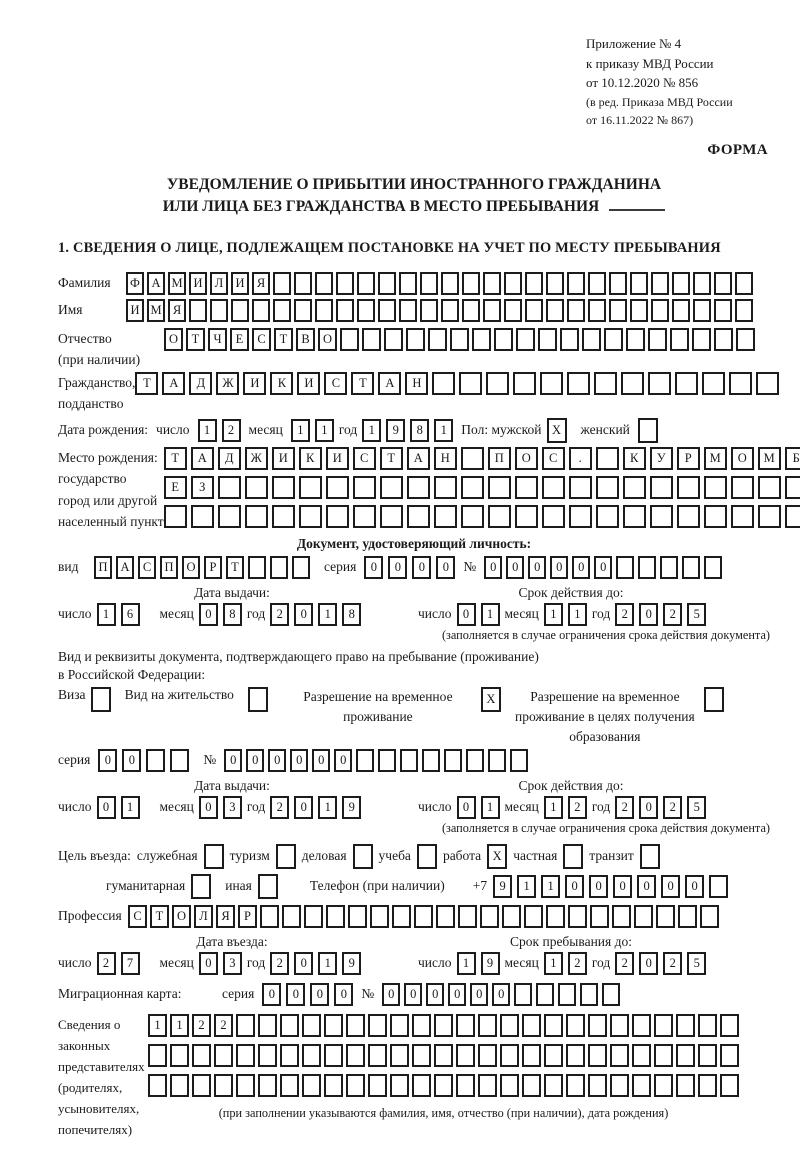  What do you see at coordinates (337, 458) in the screenshot?
I see `form-cell: И` at bounding box center [337, 458].